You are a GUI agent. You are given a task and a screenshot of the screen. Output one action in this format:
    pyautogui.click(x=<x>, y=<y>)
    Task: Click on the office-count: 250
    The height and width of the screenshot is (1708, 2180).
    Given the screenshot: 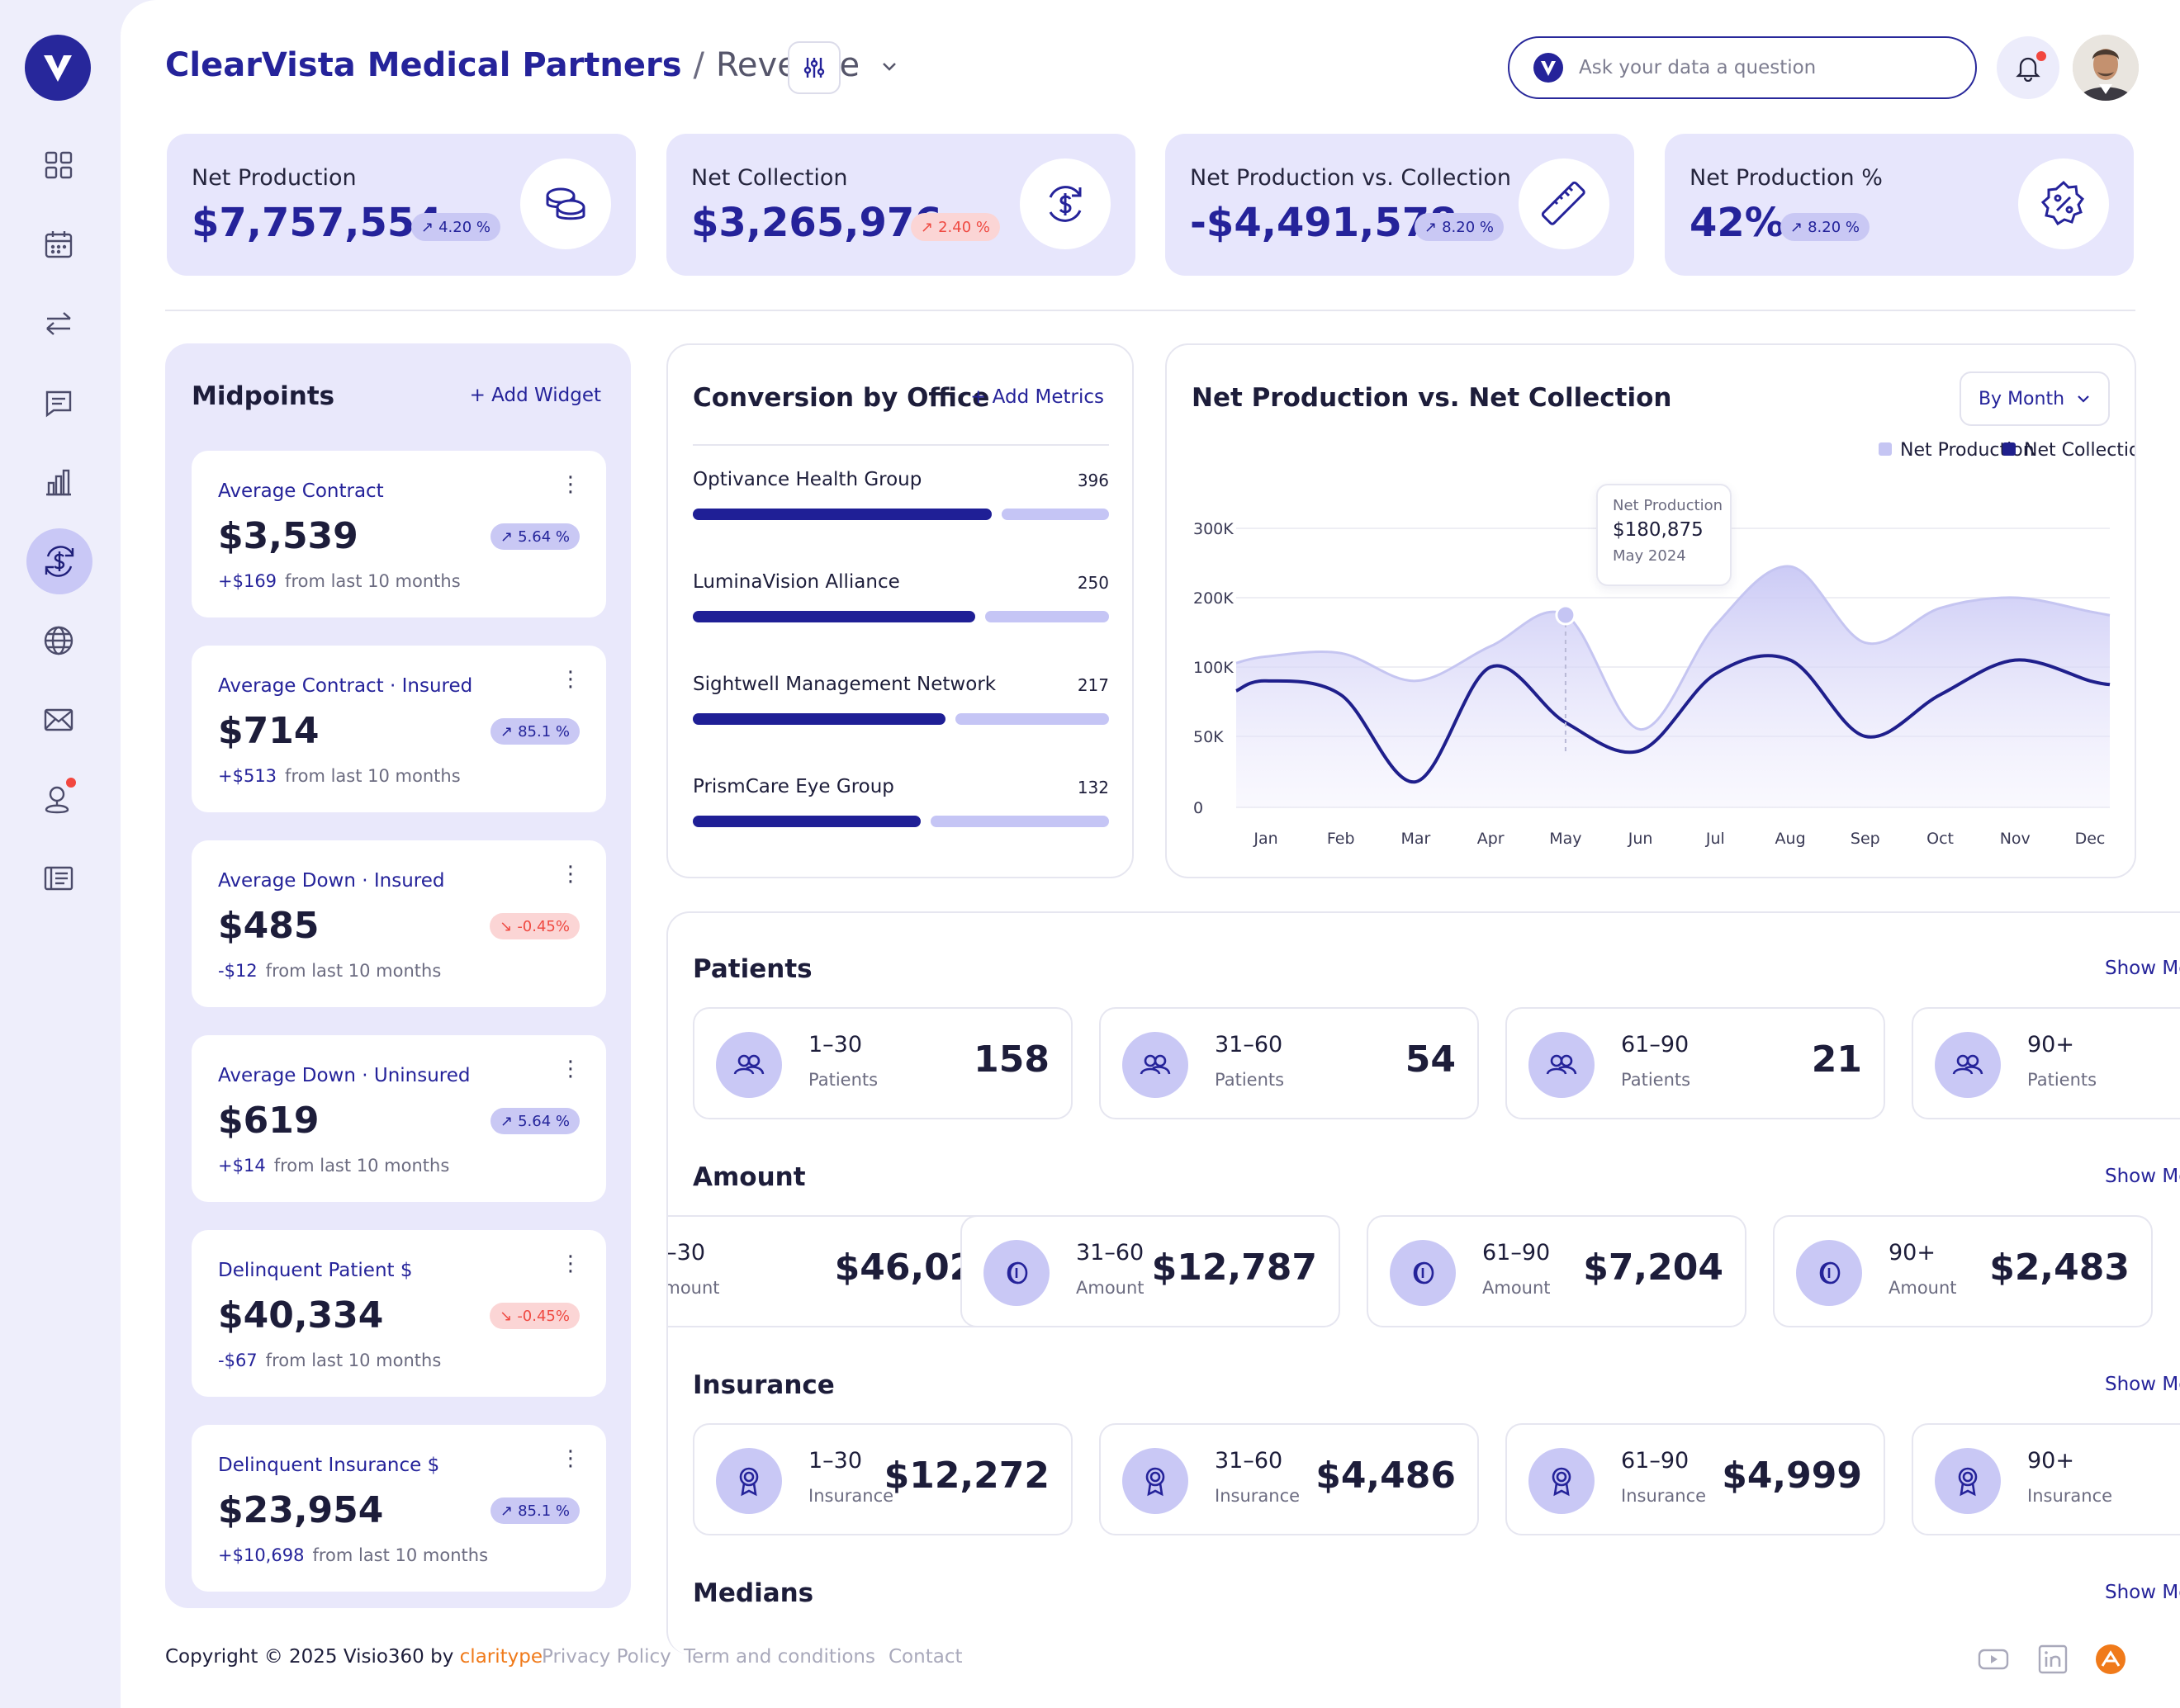 What is the action you would take?
    pyautogui.click(x=1093, y=583)
    